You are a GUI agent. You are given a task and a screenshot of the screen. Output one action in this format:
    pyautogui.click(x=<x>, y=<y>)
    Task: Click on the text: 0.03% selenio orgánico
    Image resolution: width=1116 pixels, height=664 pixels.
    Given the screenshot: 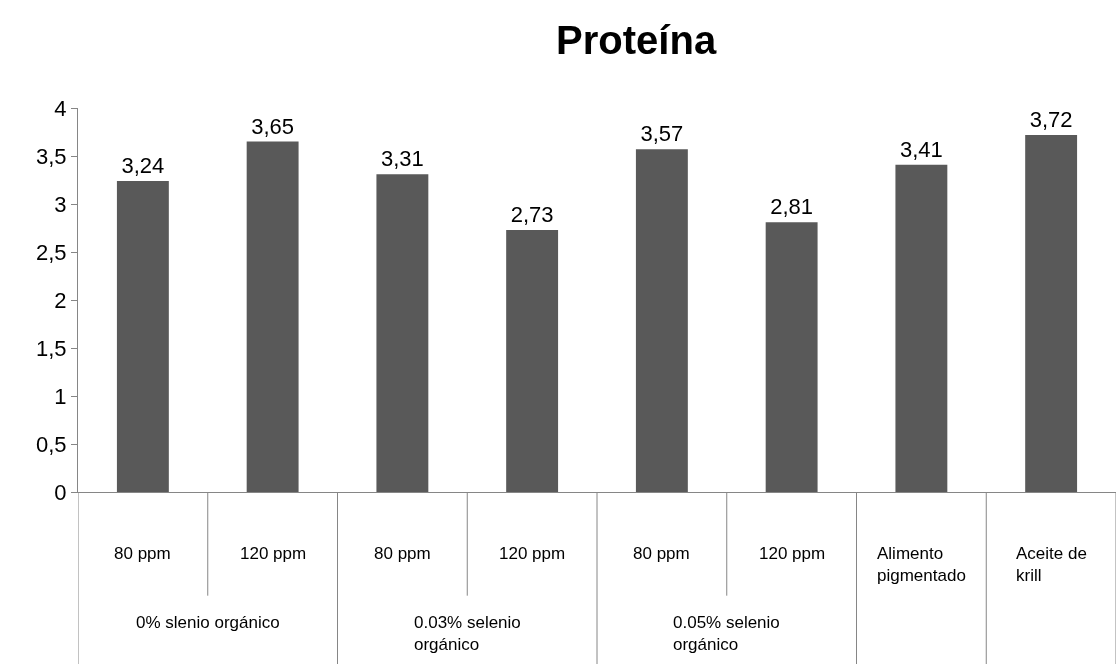 What is the action you would take?
    pyautogui.click(x=467, y=634)
    